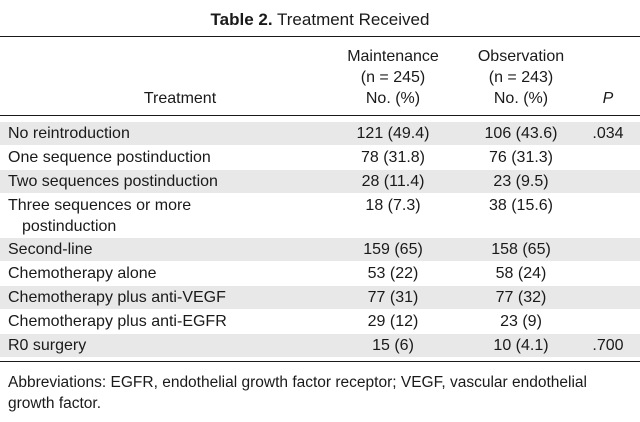 The height and width of the screenshot is (422, 640). I want to click on treatment-header: Treatment, so click(180, 98).